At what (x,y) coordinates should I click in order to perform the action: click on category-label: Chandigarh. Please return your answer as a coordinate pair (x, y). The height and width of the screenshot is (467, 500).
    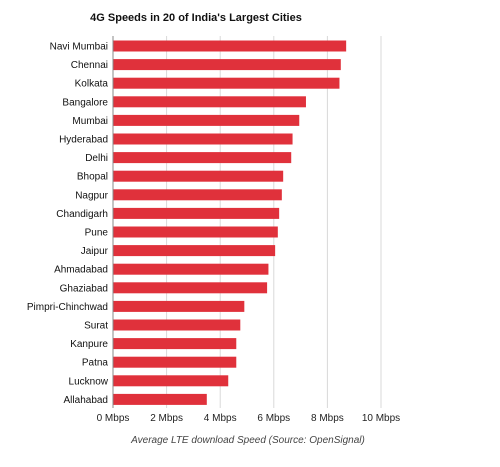
    Looking at the image, I should click on (82, 214).